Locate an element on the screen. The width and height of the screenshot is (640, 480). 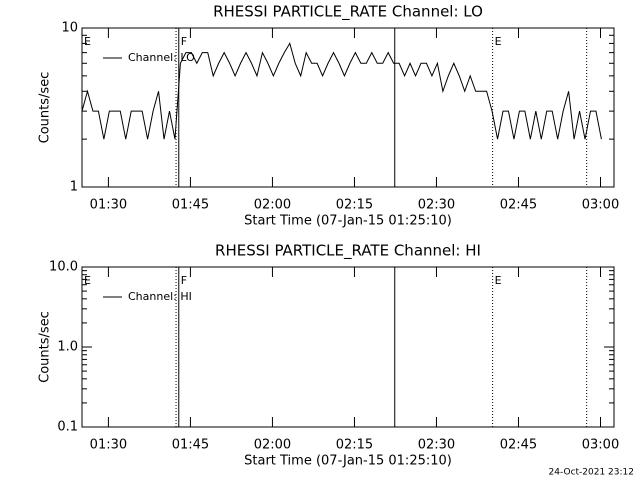
footer: 24-Oct-2021 23:12 is located at coordinates (591, 473).